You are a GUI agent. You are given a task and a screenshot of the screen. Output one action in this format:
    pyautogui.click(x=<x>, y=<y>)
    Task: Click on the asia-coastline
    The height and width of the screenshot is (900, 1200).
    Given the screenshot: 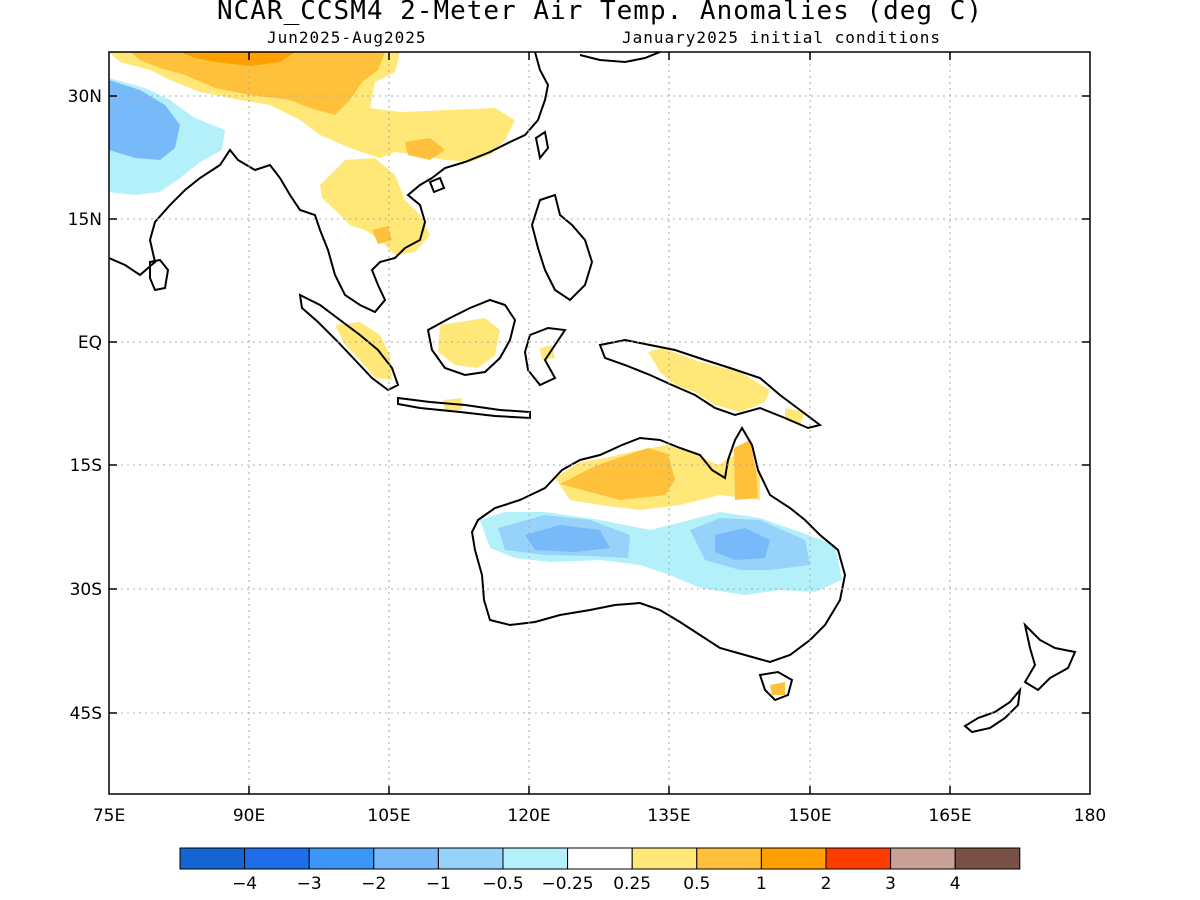 What is the action you would take?
    pyautogui.click(x=329, y=183)
    